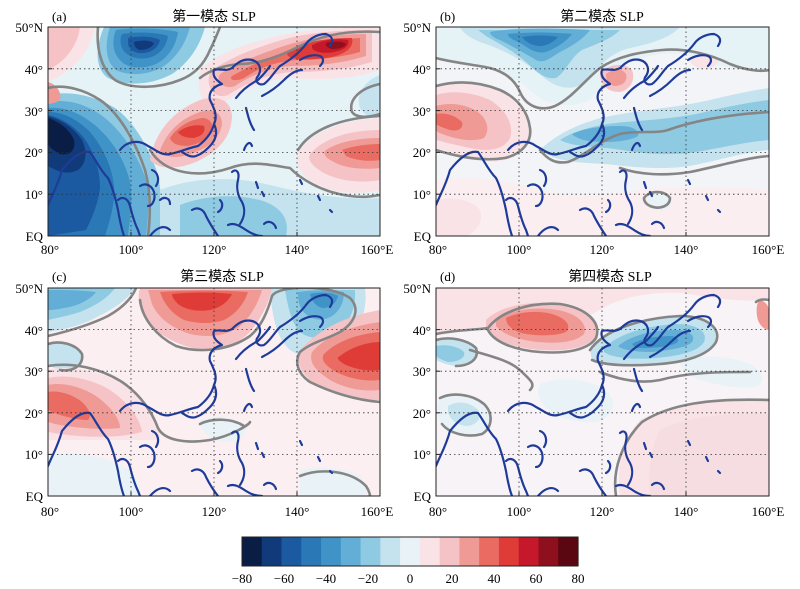 The width and height of the screenshot is (800, 589). I want to click on panel-a-letter: (a), so click(59, 16).